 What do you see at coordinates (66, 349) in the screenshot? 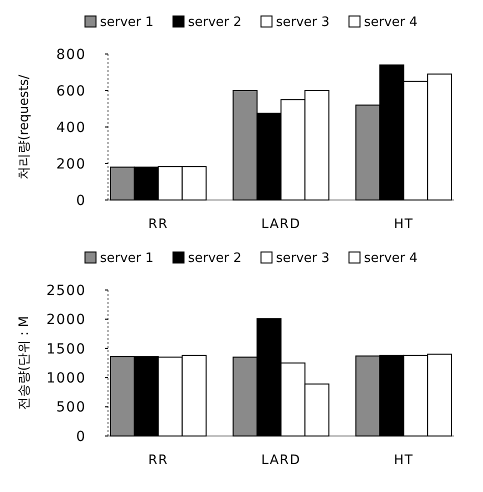
I see `y-tick-label: 1500` at bounding box center [66, 349].